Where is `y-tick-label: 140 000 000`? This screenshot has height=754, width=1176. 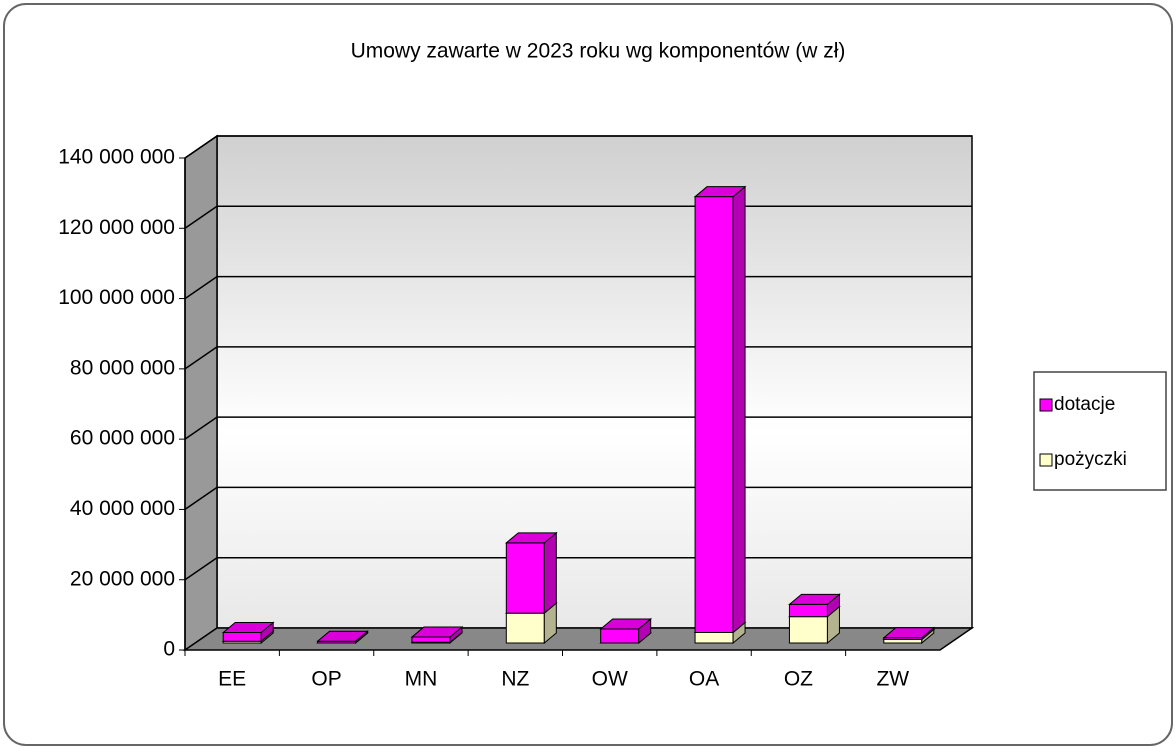 y-tick-label: 140 000 000 is located at coordinates (116, 157).